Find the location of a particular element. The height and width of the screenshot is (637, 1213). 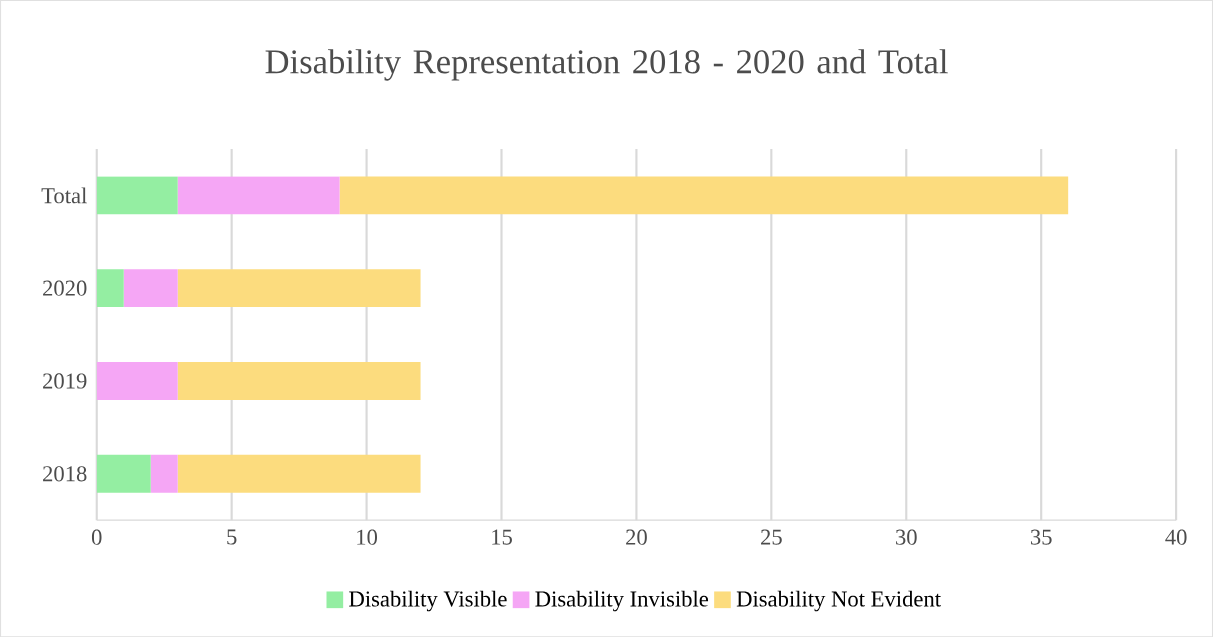

legend-label: Disability Not Evident is located at coordinates (838, 601).